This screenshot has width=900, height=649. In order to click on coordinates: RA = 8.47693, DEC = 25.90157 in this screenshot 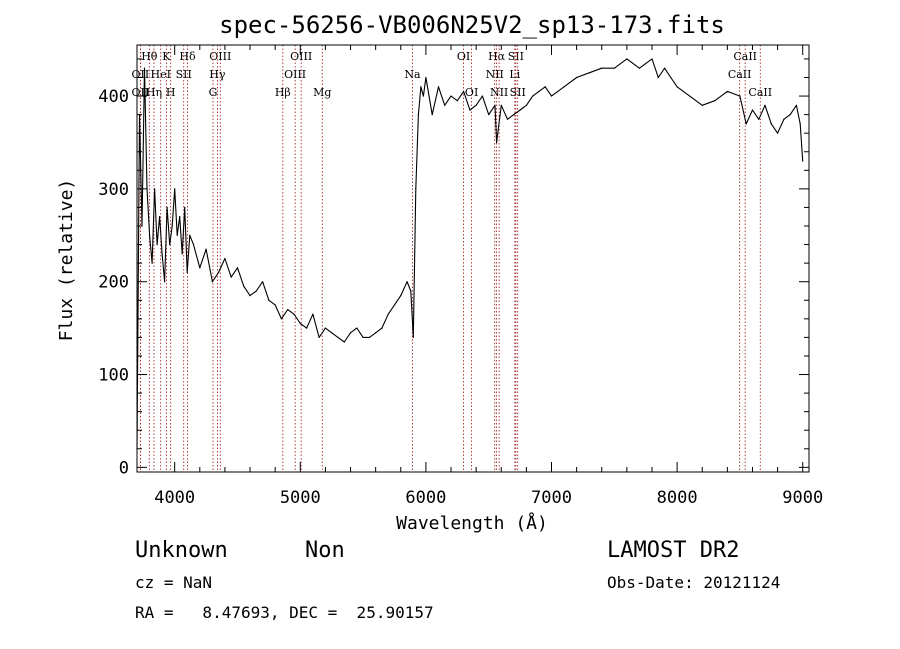, I will do `click(284, 612)`.